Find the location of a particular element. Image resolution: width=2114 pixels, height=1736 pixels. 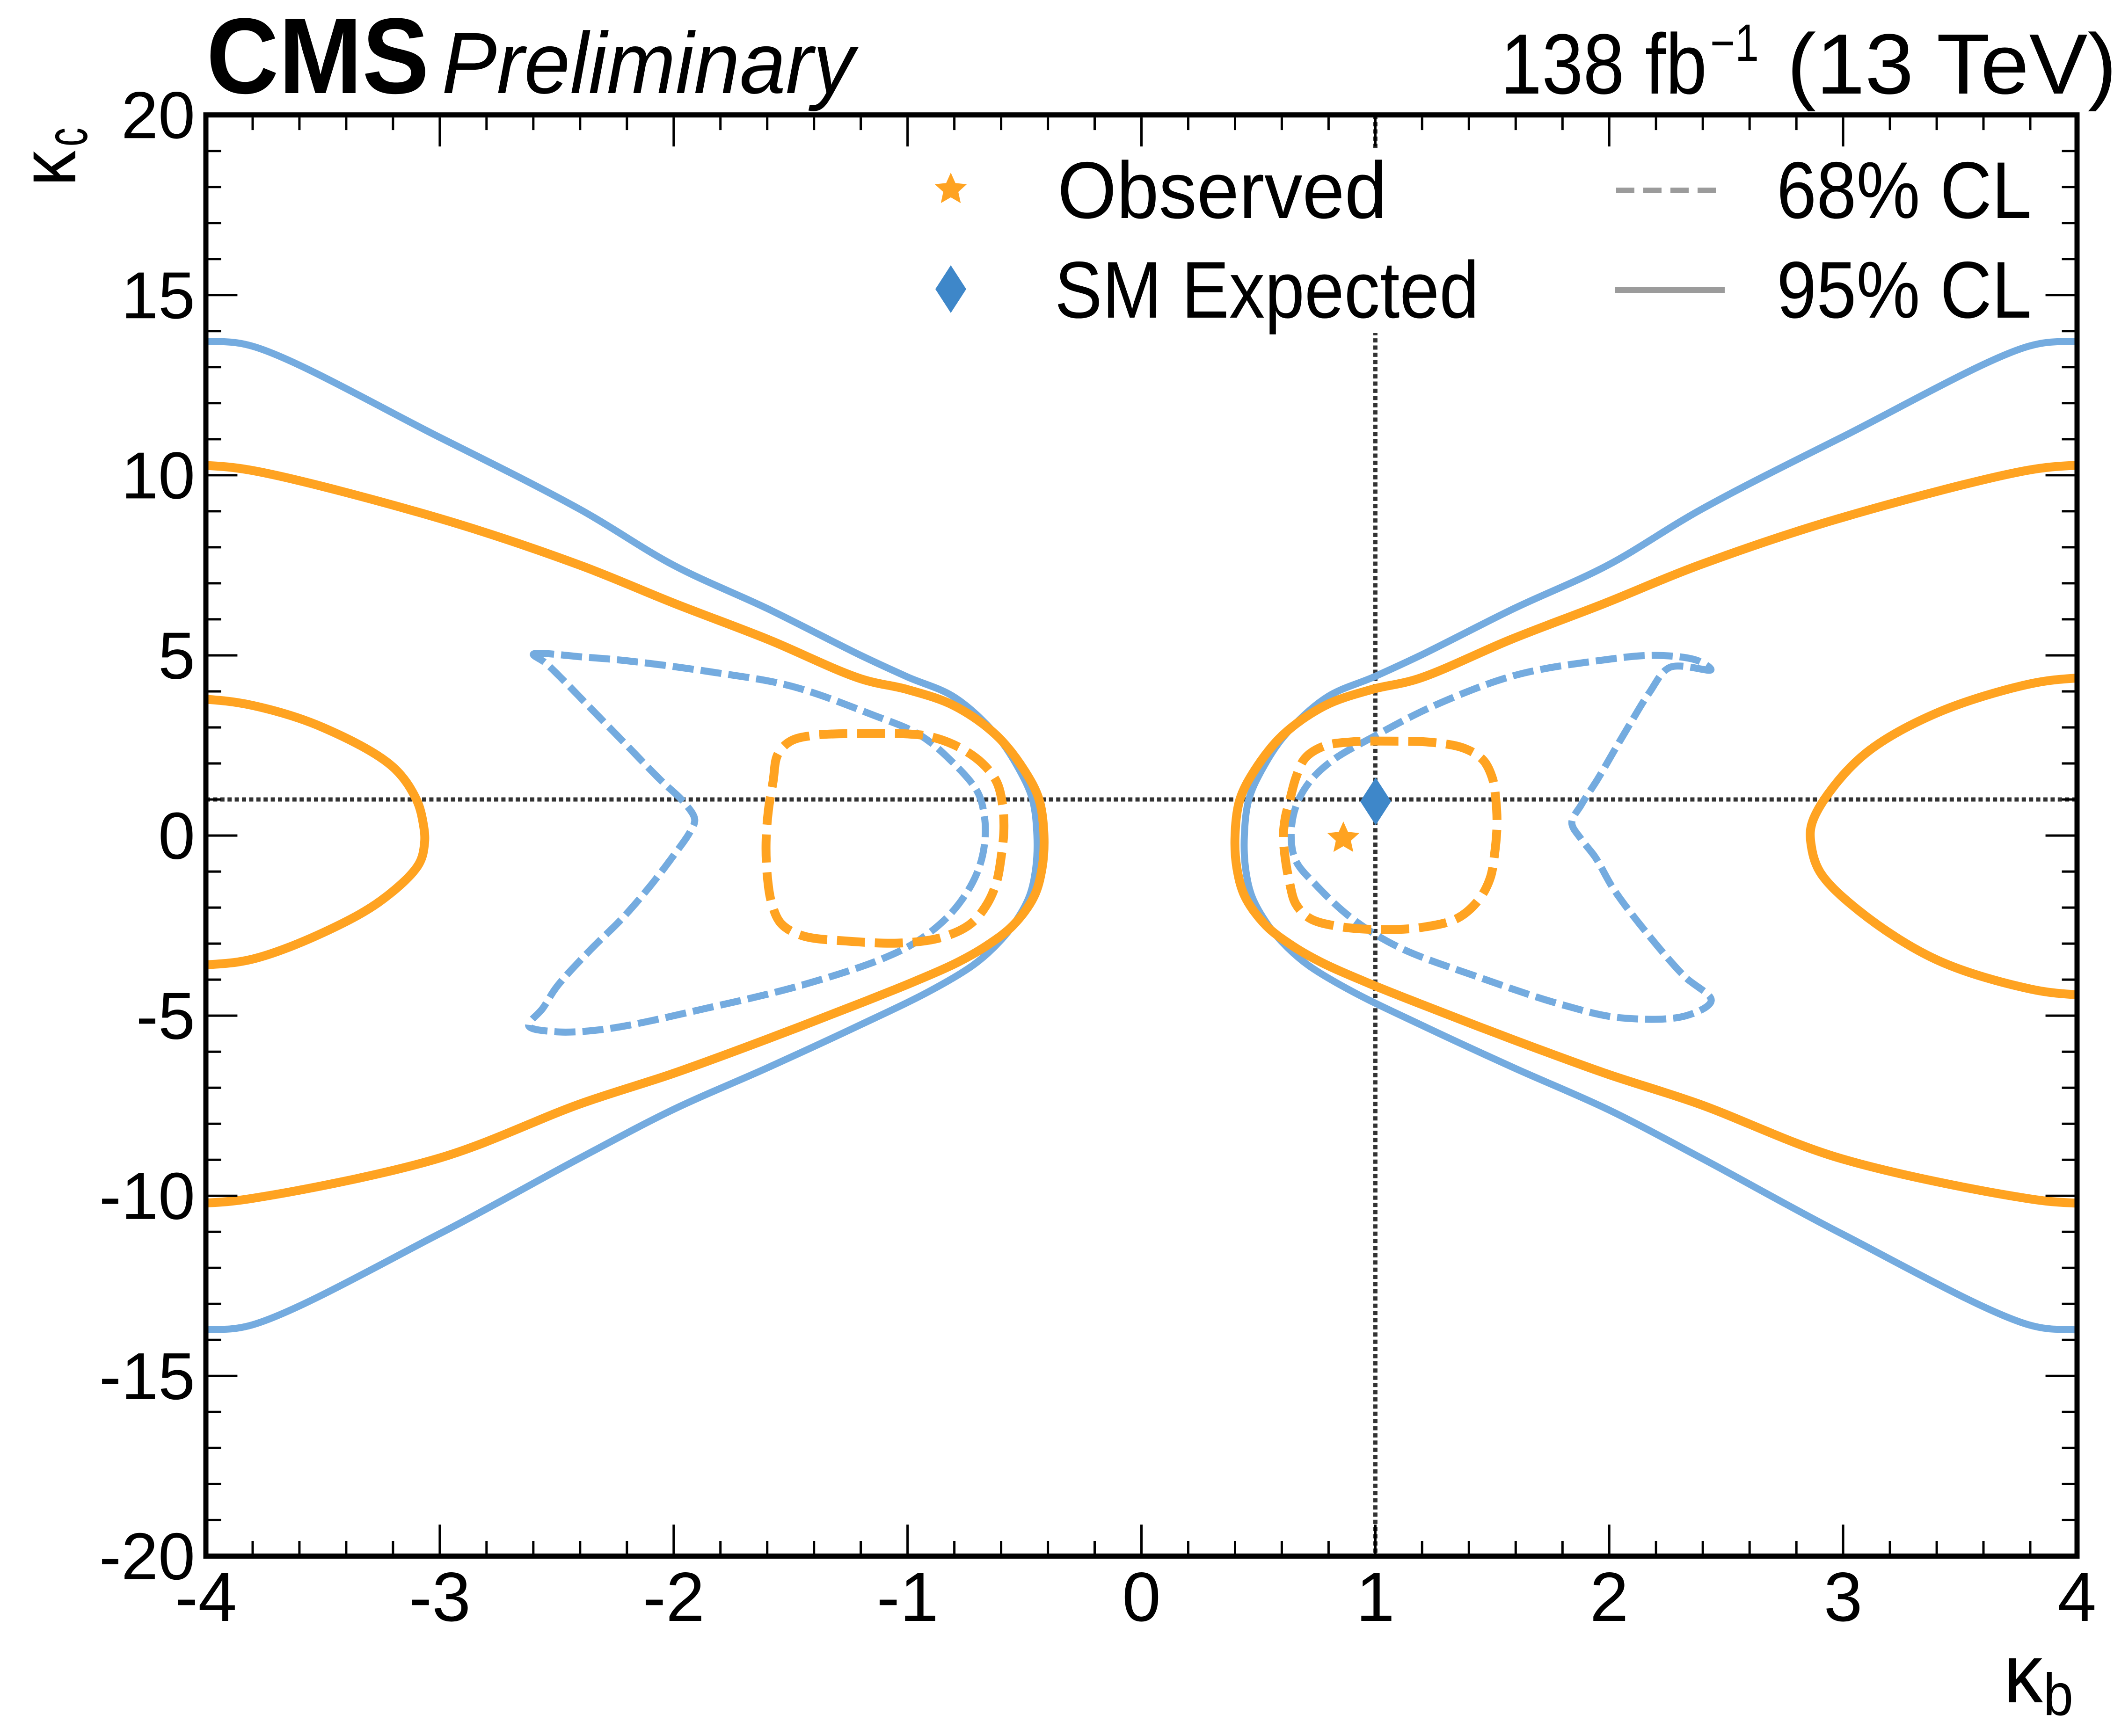

svg-text: -20 is located at coordinates (147, 1557).